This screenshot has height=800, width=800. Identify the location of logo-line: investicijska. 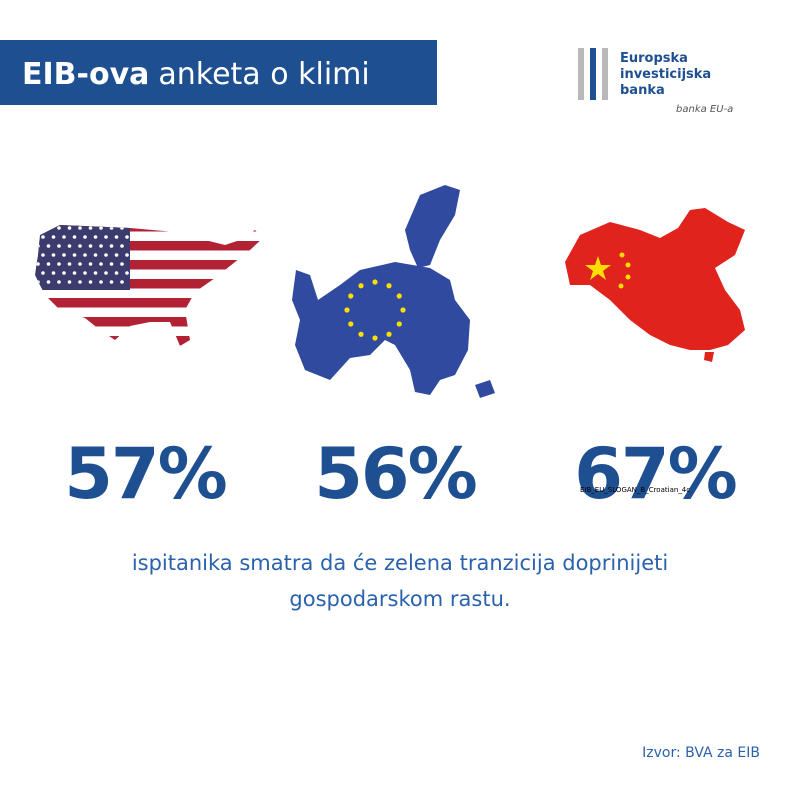
(665, 74).